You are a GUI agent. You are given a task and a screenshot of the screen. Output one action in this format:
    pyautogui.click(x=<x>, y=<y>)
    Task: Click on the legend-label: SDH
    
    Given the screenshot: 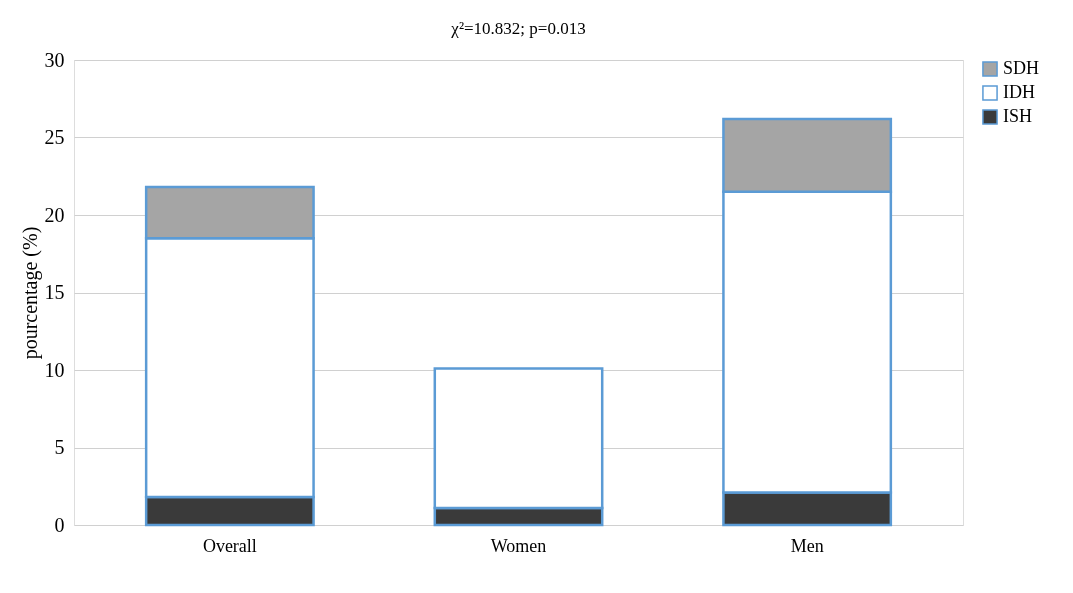 What is the action you would take?
    pyautogui.click(x=1021, y=68)
    